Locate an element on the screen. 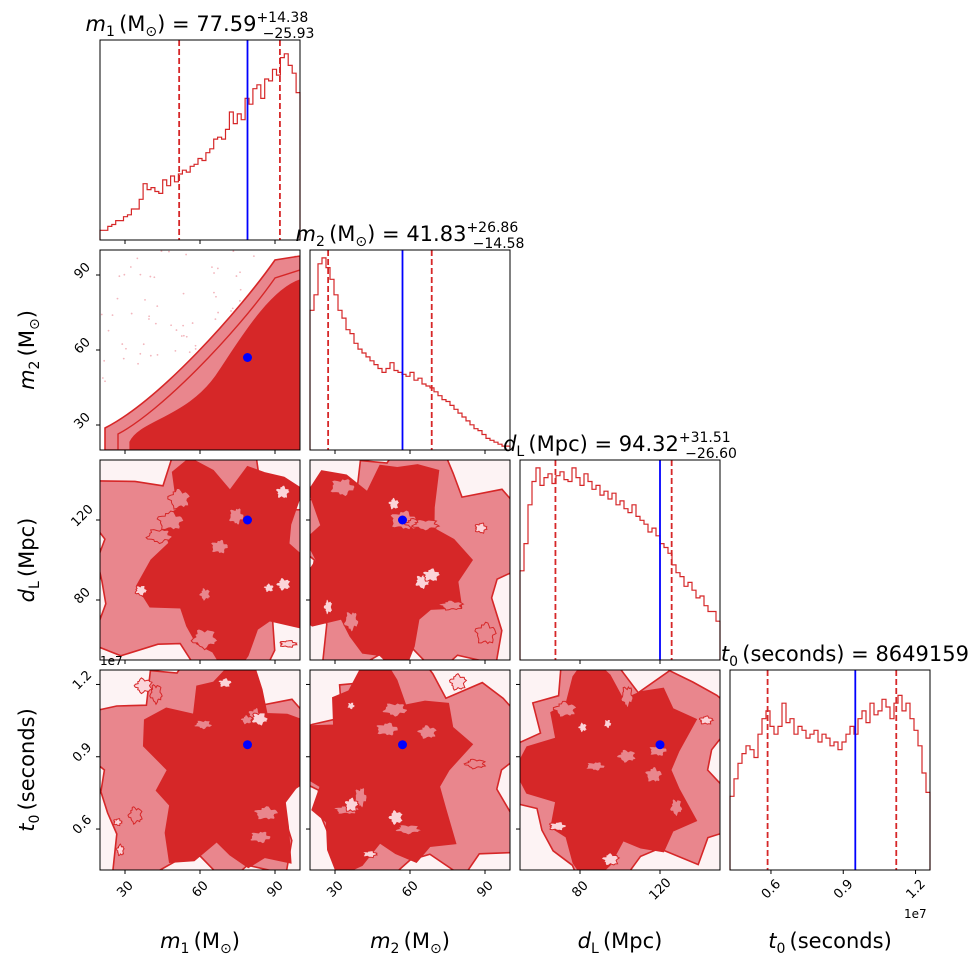 The image size is (970, 970). panel-2d-m2-m1 is located at coordinates (200, 350).